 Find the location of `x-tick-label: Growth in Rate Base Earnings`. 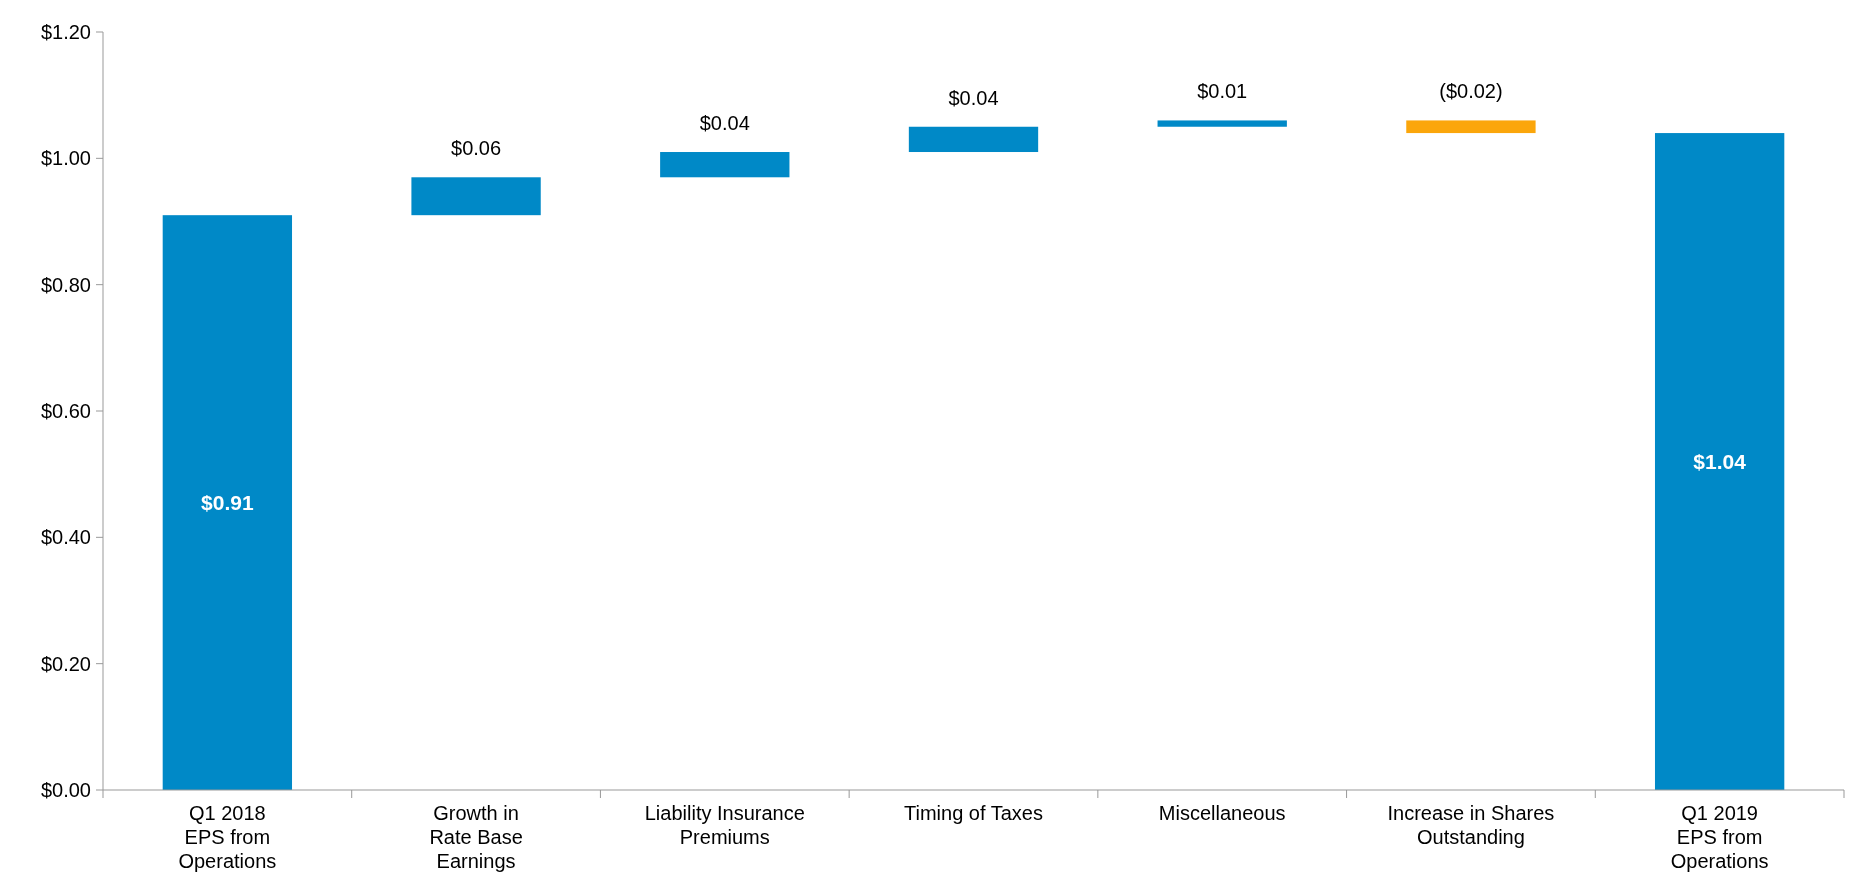

x-tick-label: Growth in Rate Base Earnings is located at coordinates (476, 837).